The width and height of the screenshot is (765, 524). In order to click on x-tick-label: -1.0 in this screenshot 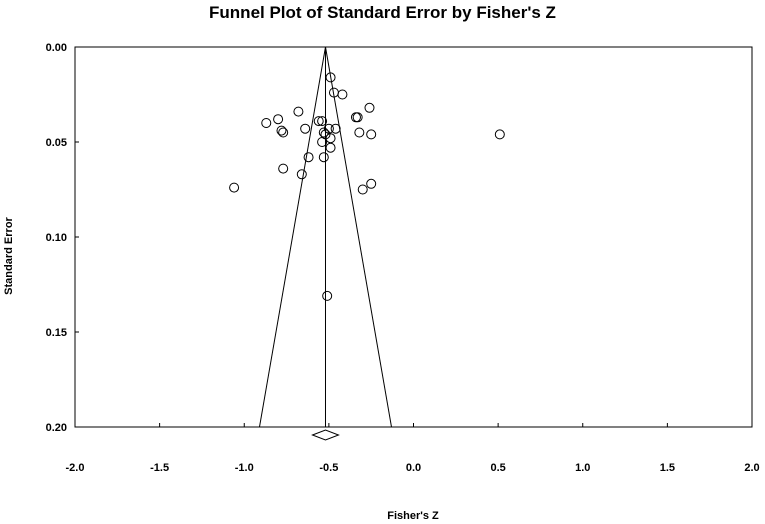, I will do `click(244, 468)`.